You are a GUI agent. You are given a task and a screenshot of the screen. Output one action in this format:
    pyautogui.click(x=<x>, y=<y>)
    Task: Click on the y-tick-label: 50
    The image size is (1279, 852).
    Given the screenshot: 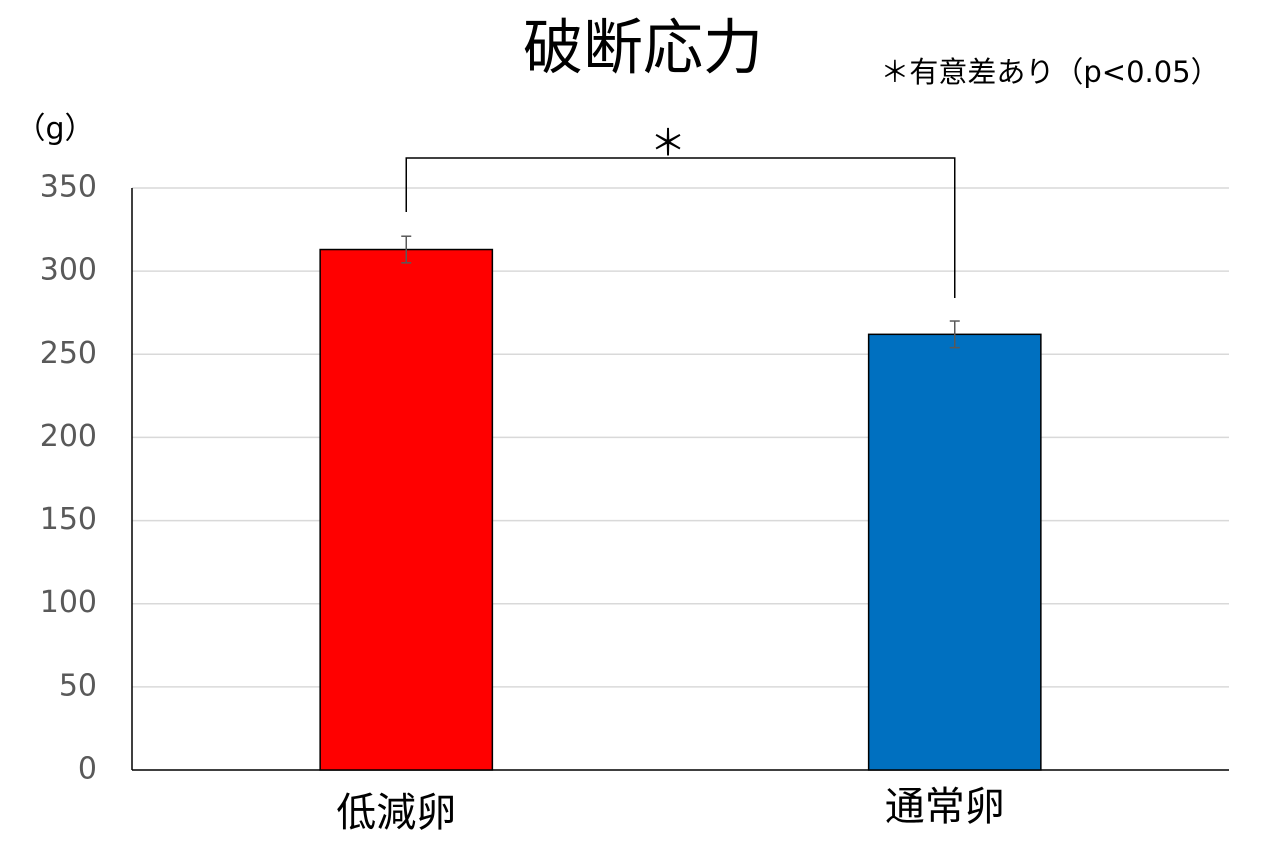 What is the action you would take?
    pyautogui.click(x=78, y=685)
    